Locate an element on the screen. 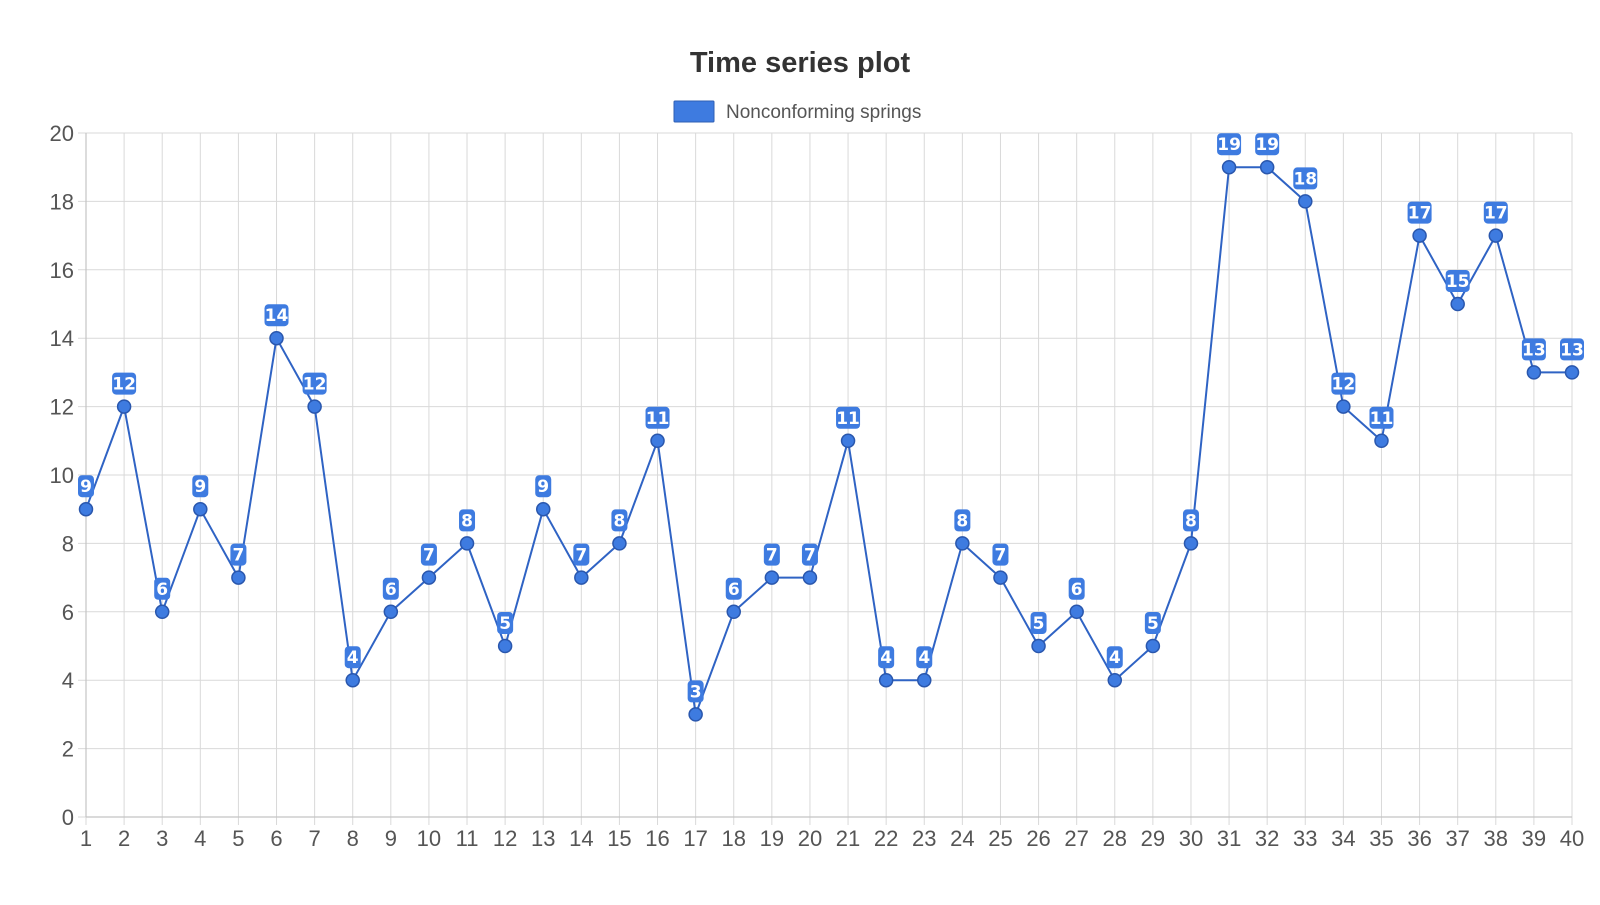  data-label-value: 4 is located at coordinates (1115, 658).